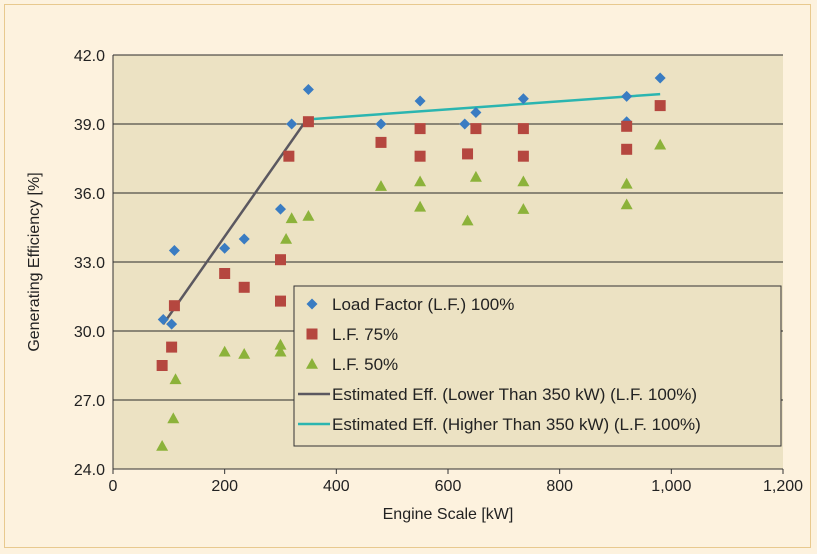  Describe the element at coordinates (448, 514) in the screenshot. I see `x-axis-label: Engine Scale [kW]` at that location.